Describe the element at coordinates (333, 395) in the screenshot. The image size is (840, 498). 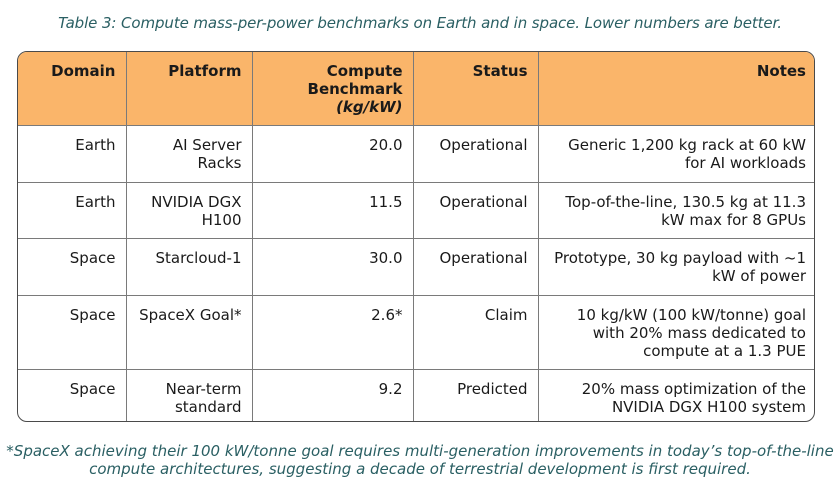
I see `cell-benchmark: 9.2` at that location.